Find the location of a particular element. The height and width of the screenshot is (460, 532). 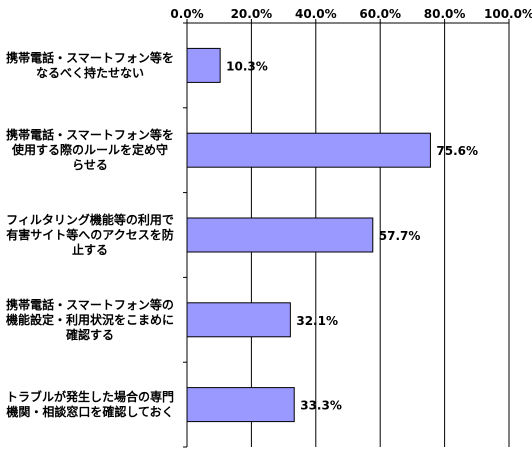

category-label-line: フィルタリング機能等の利用で is located at coordinates (90, 219).